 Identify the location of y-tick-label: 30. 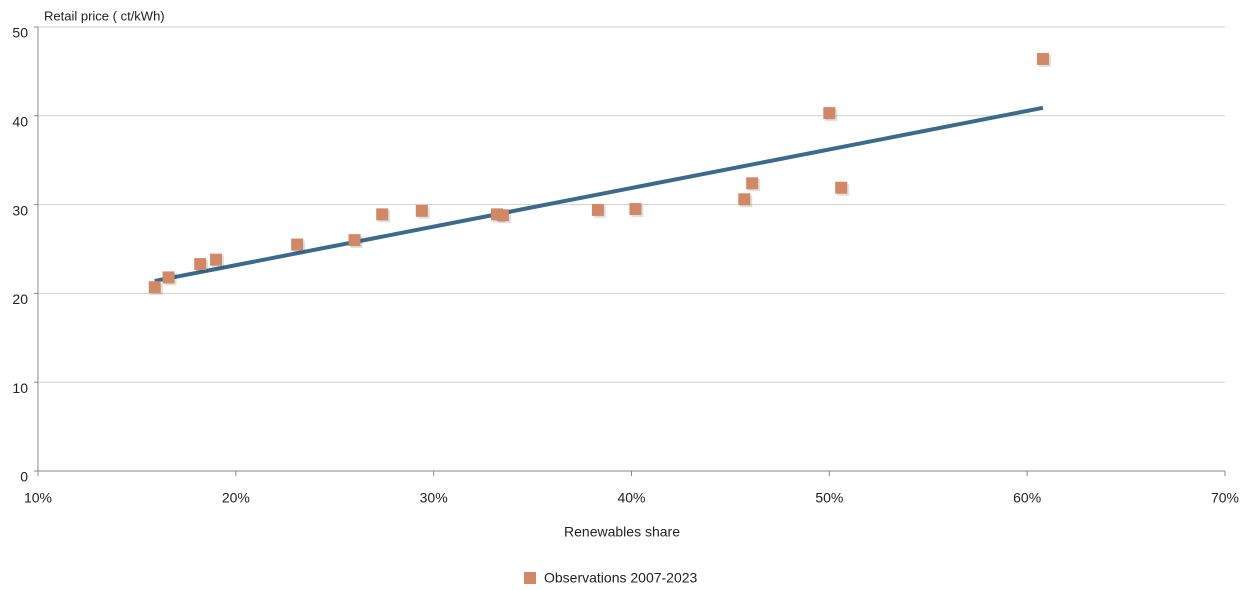
(20, 210).